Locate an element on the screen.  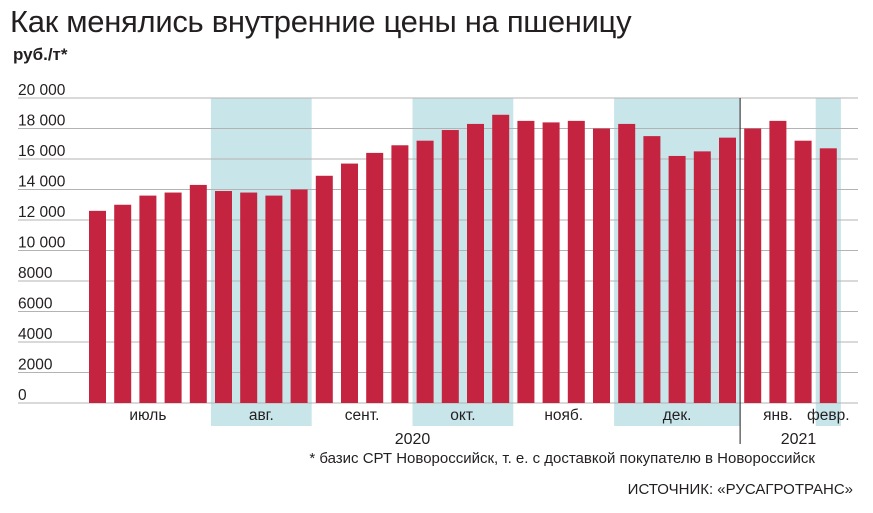
y-tick-label: 20 000 is located at coordinates (42, 90).